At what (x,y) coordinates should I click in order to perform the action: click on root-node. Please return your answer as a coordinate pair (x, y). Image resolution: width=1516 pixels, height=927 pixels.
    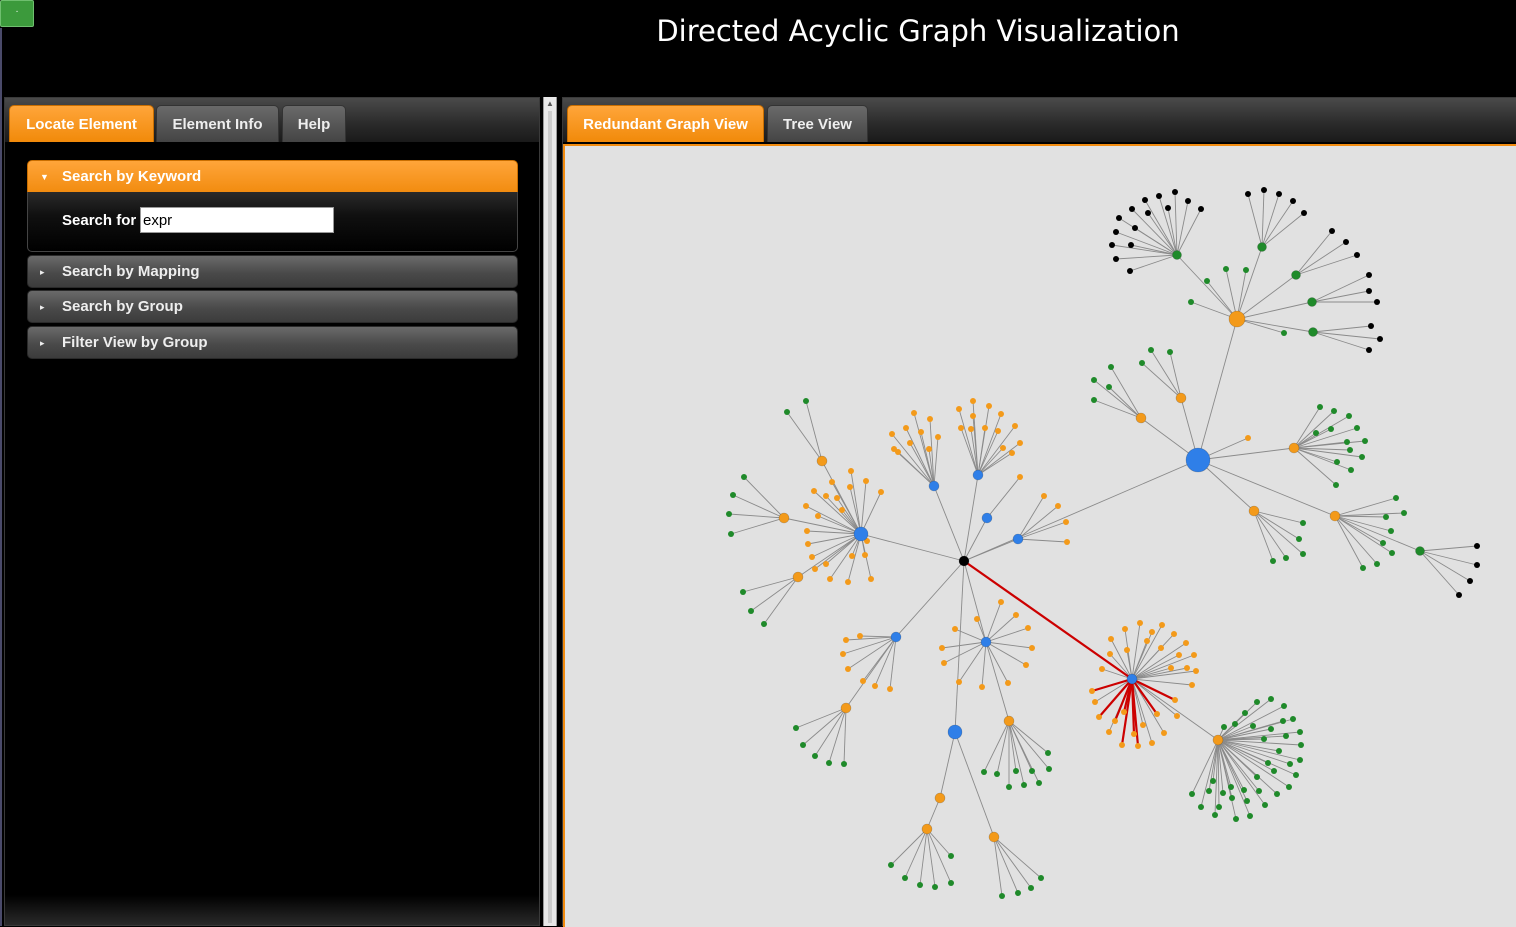
    Looking at the image, I should click on (964, 561).